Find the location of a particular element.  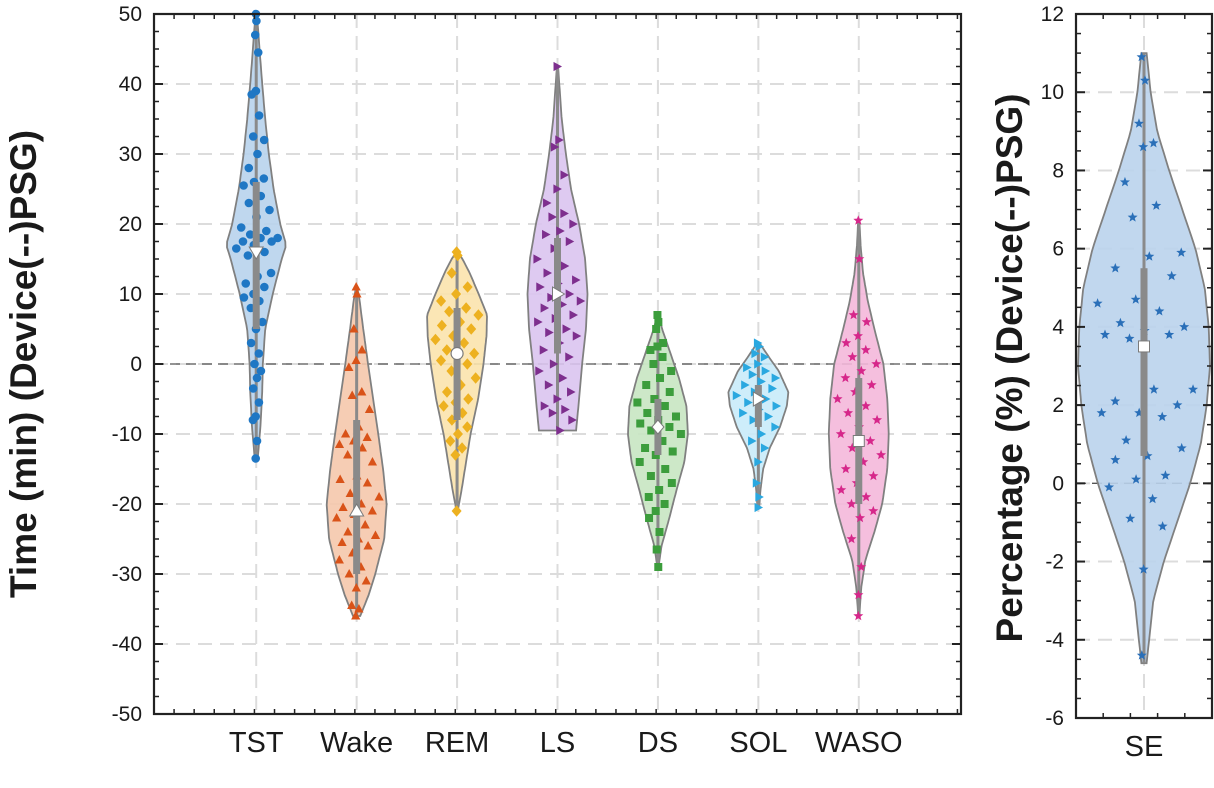

y-tick-label: -50 is located at coordinates (127, 714).